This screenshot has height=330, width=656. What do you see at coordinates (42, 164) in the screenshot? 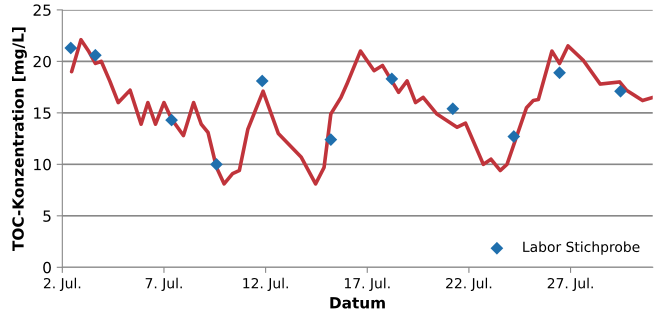
I see `y-tick-label: 10` at bounding box center [42, 164].